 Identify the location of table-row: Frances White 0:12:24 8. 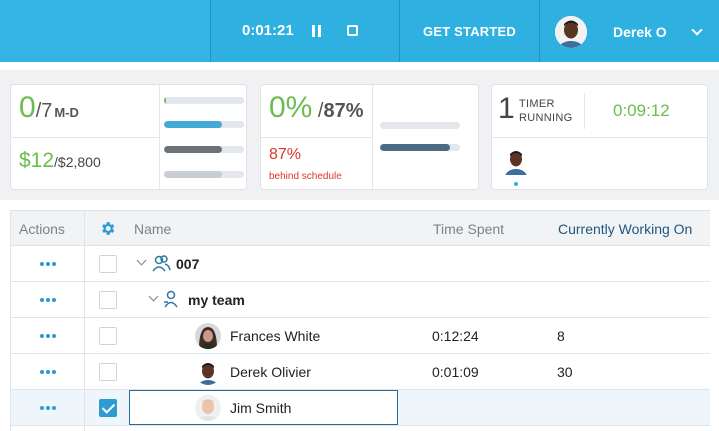
(360, 336).